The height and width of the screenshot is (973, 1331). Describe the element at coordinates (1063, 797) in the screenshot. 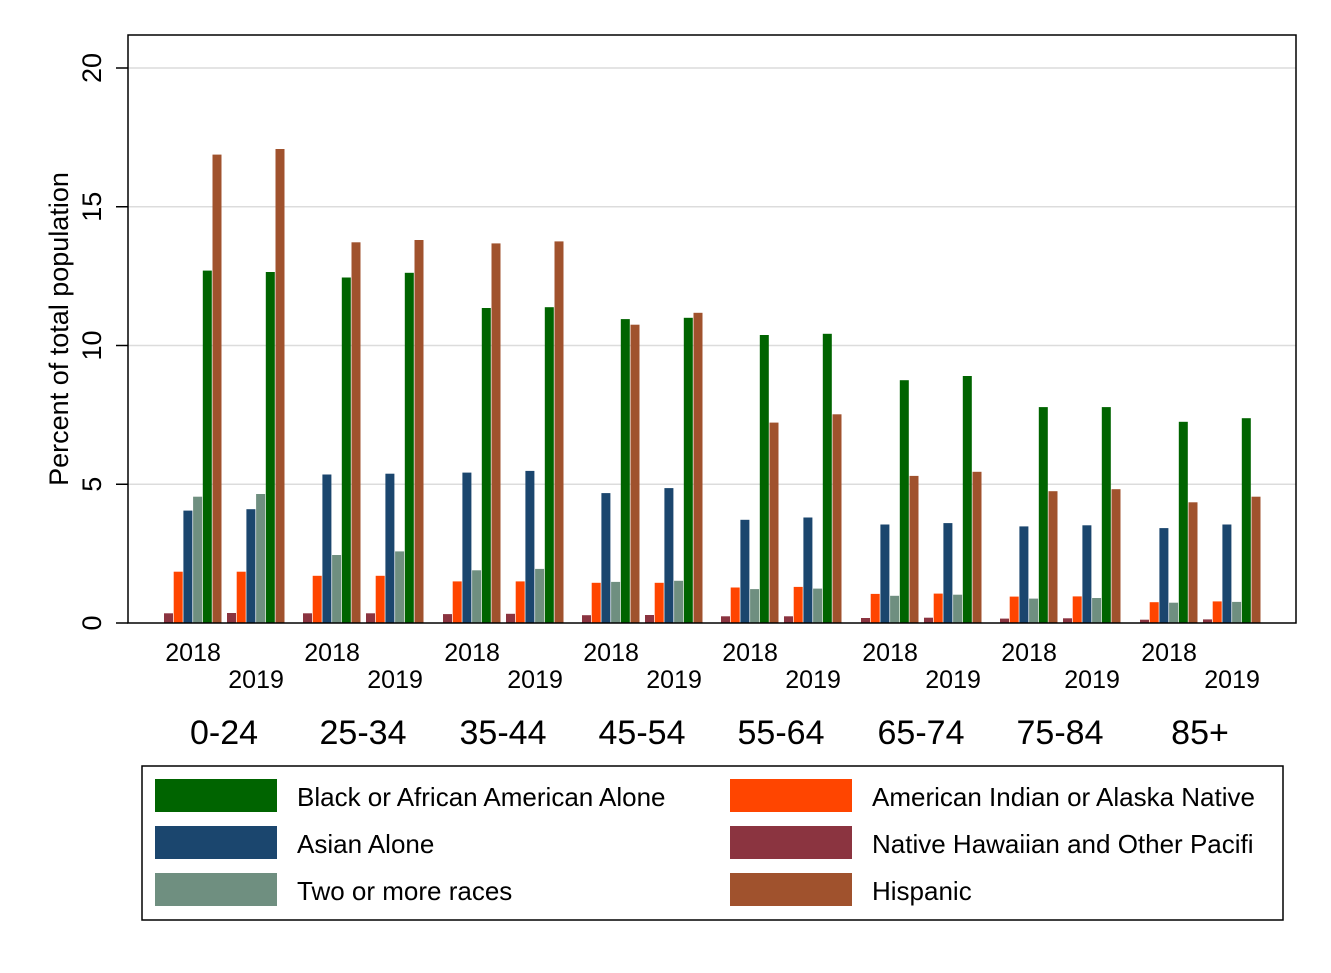

I see `legend-label: American Indian or Alaska Native` at that location.